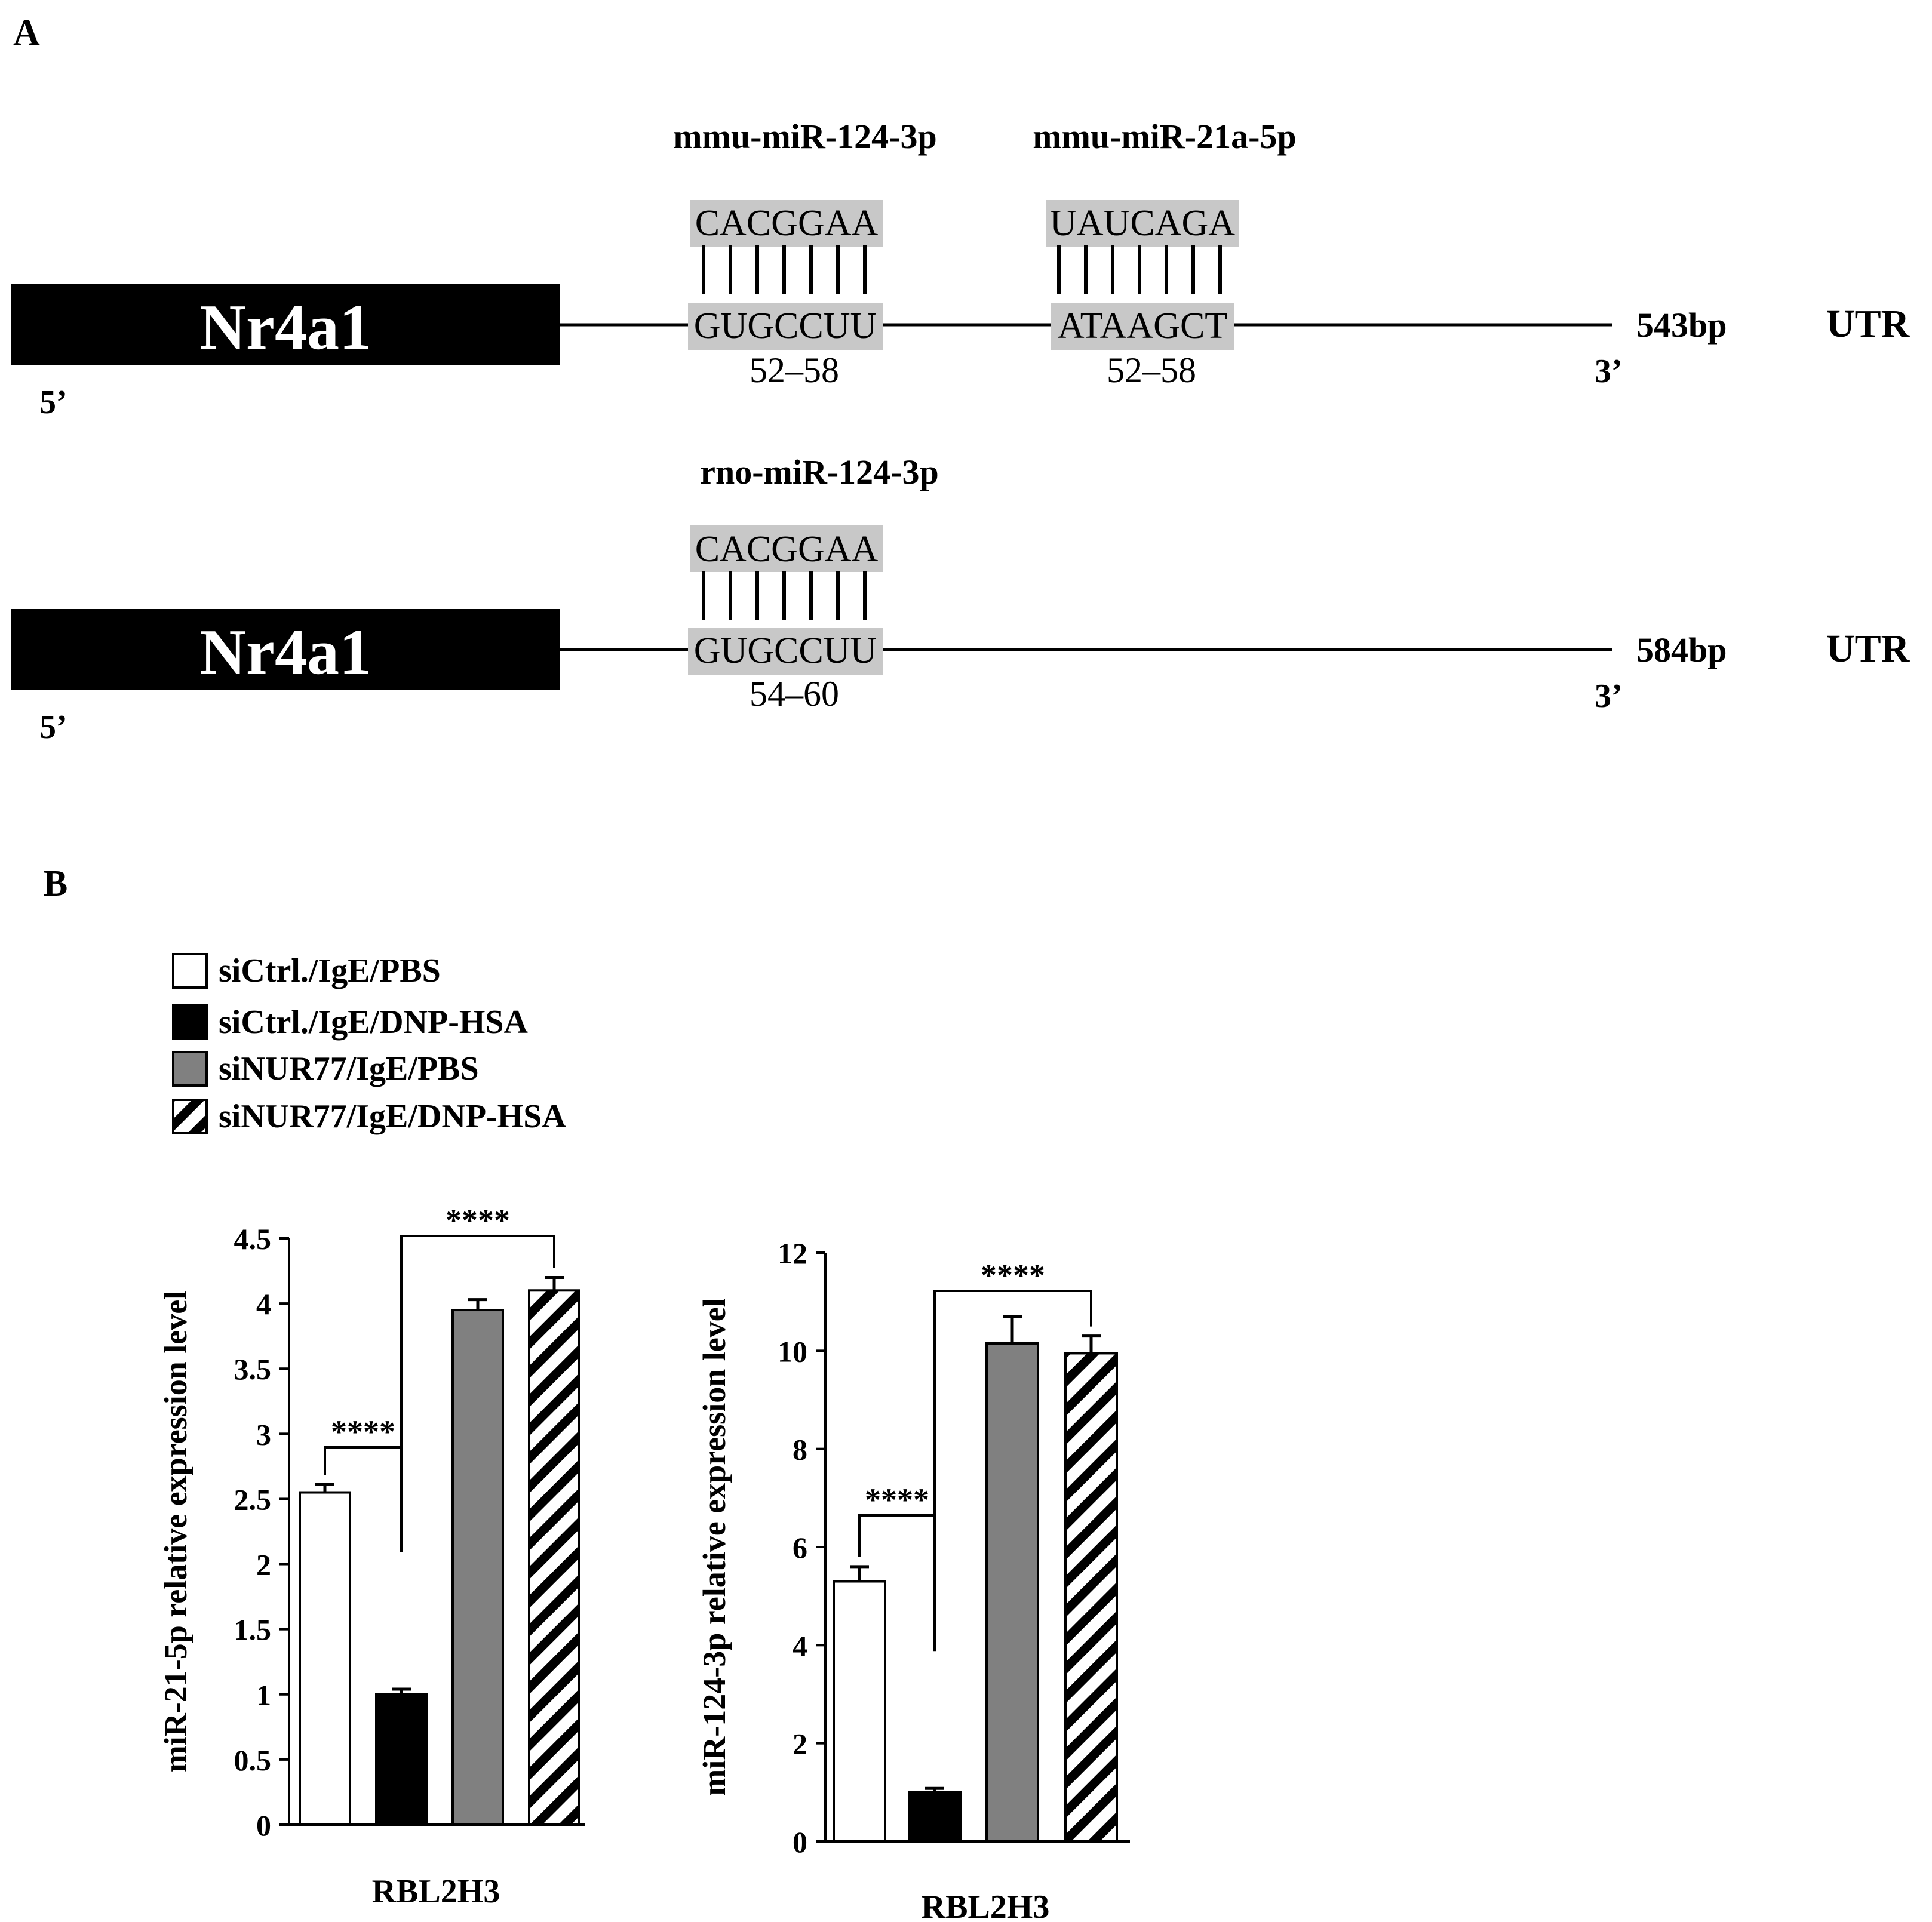  Describe the element at coordinates (253, 1239) in the screenshot. I see `y-tick-label: 4.5` at that location.